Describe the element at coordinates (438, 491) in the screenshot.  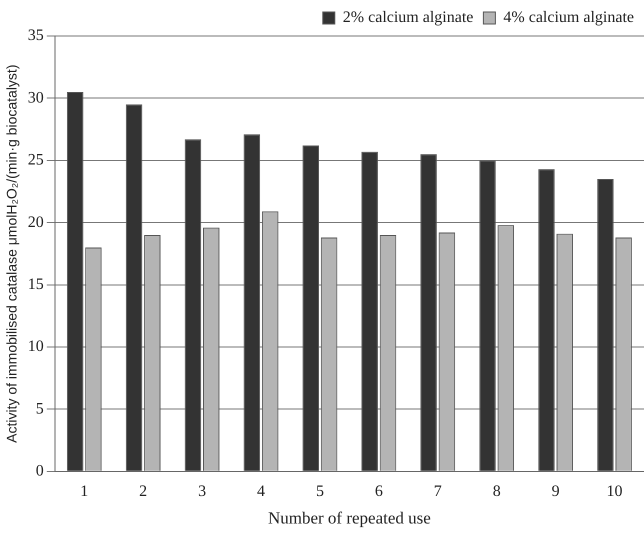
I see `x-tick-label: 7` at that location.